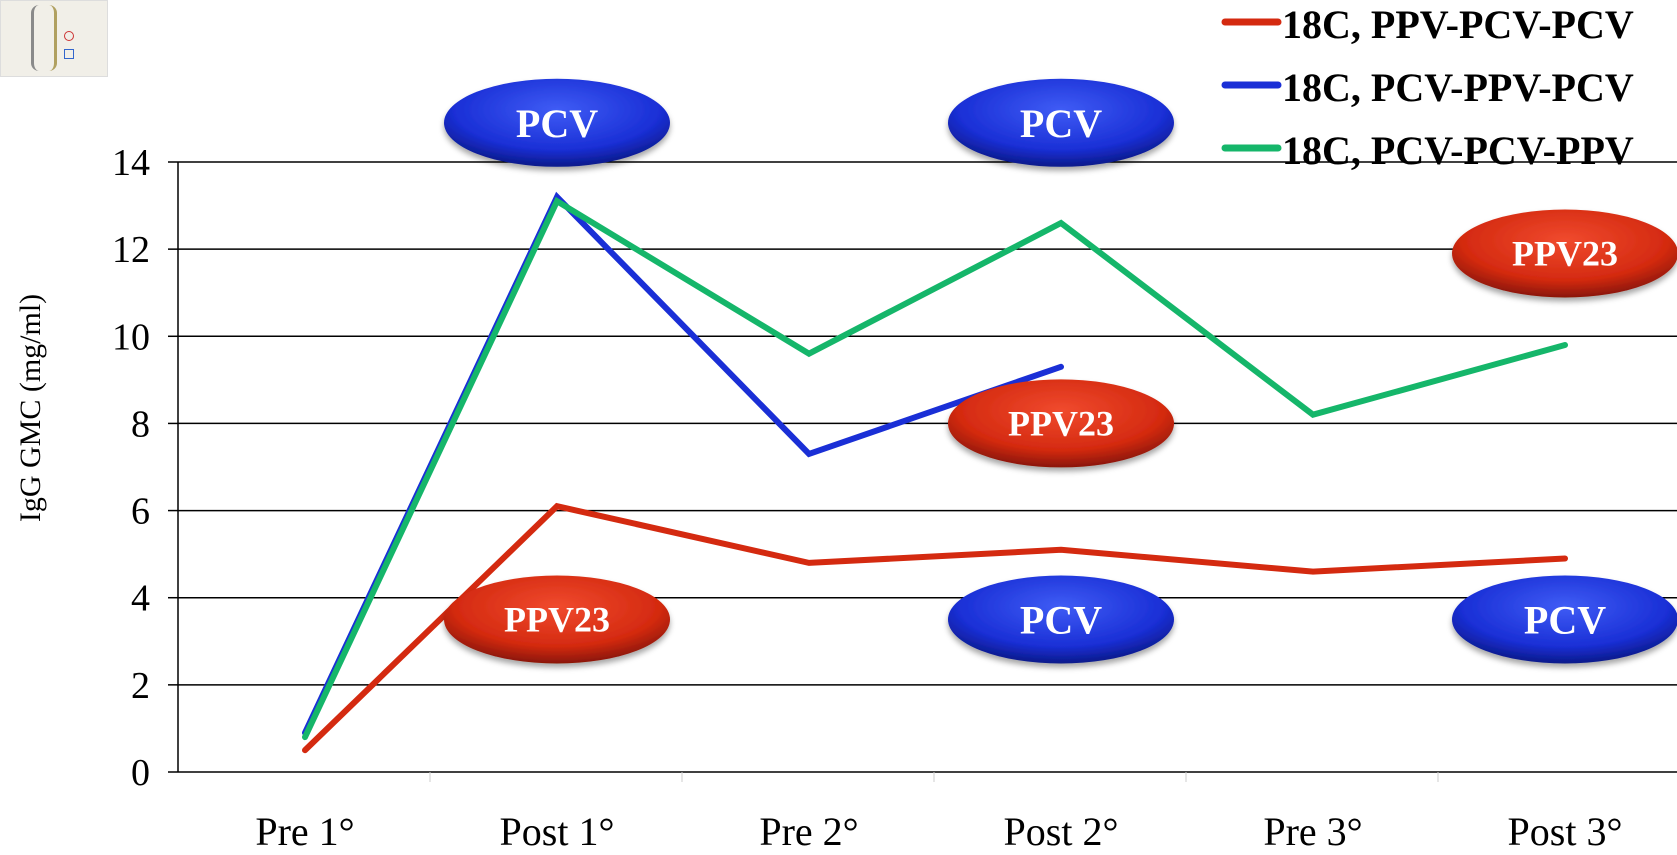 This screenshot has height=855, width=1677. I want to click on logo, so click(54, 38).